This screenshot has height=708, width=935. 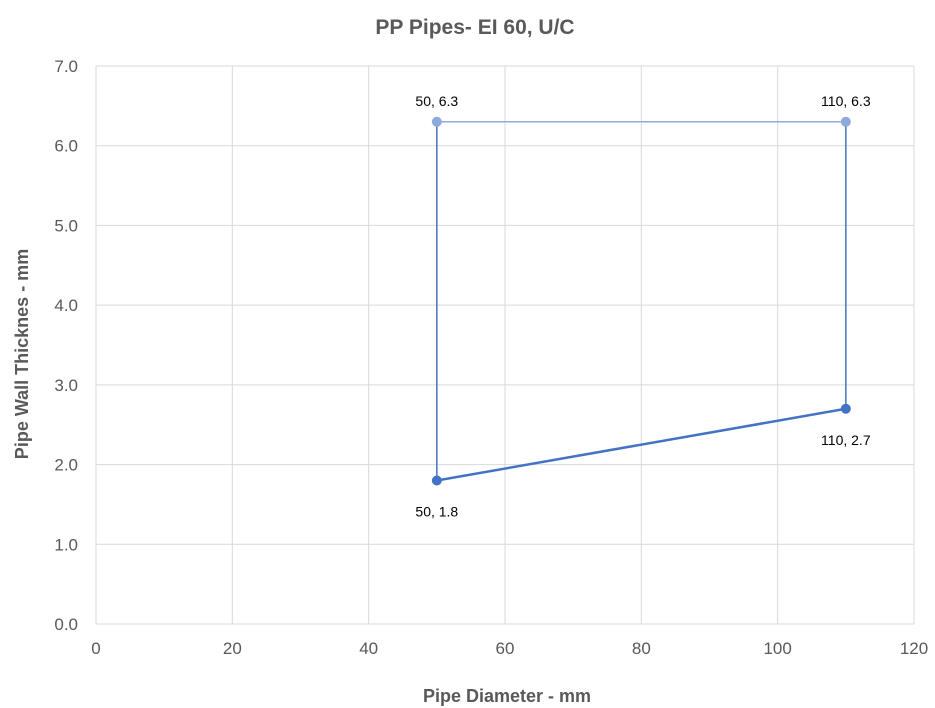 What do you see at coordinates (22, 354) in the screenshot?
I see `y-axis-title: Pipe Wall Thicknes - mm` at bounding box center [22, 354].